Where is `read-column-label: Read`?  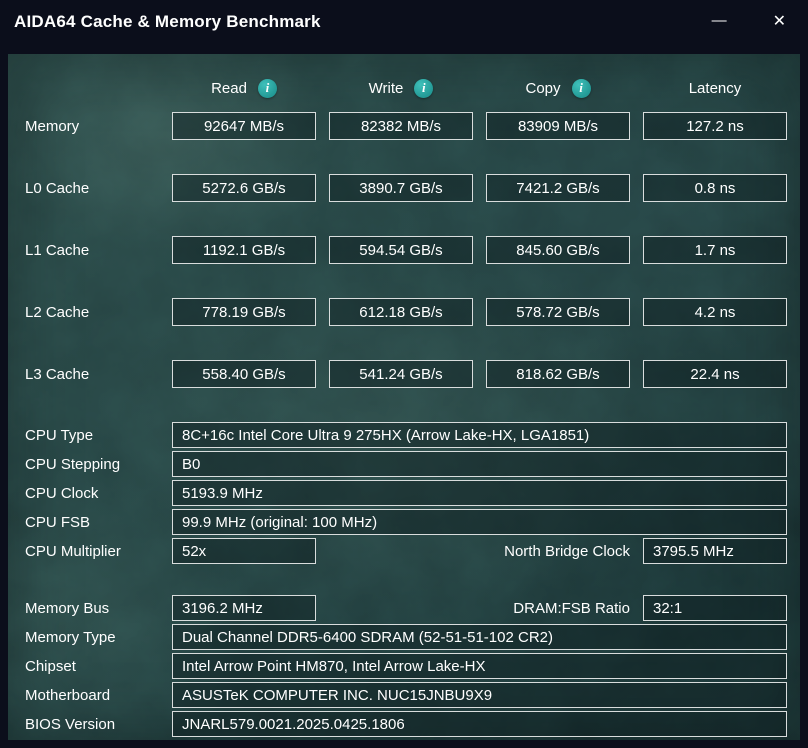
read-column-label: Read is located at coordinates (229, 88).